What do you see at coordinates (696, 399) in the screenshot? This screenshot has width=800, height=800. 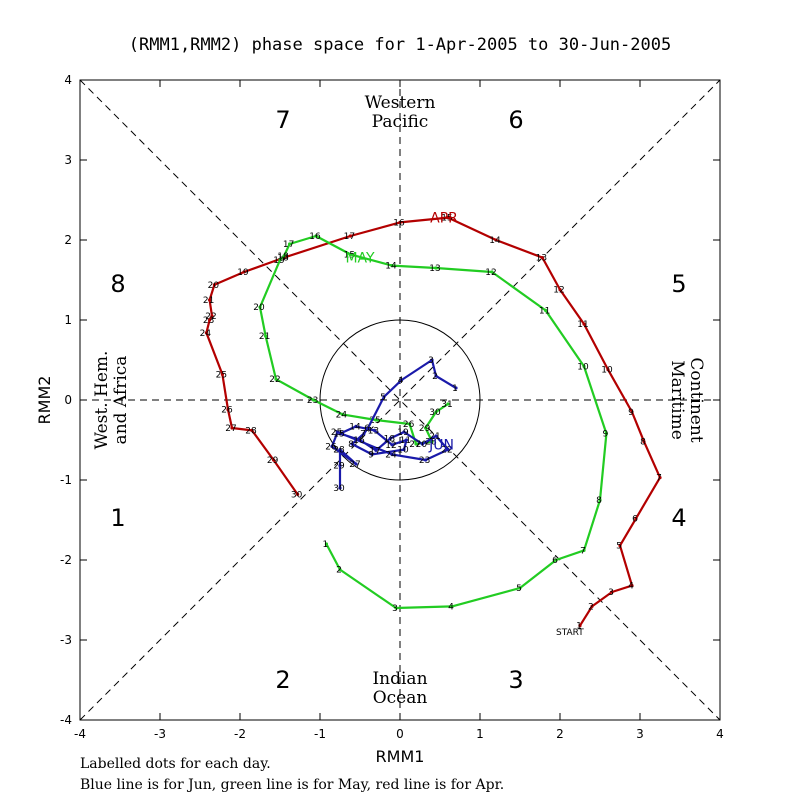 I see `region-right-line2: Continent` at bounding box center [696, 399].